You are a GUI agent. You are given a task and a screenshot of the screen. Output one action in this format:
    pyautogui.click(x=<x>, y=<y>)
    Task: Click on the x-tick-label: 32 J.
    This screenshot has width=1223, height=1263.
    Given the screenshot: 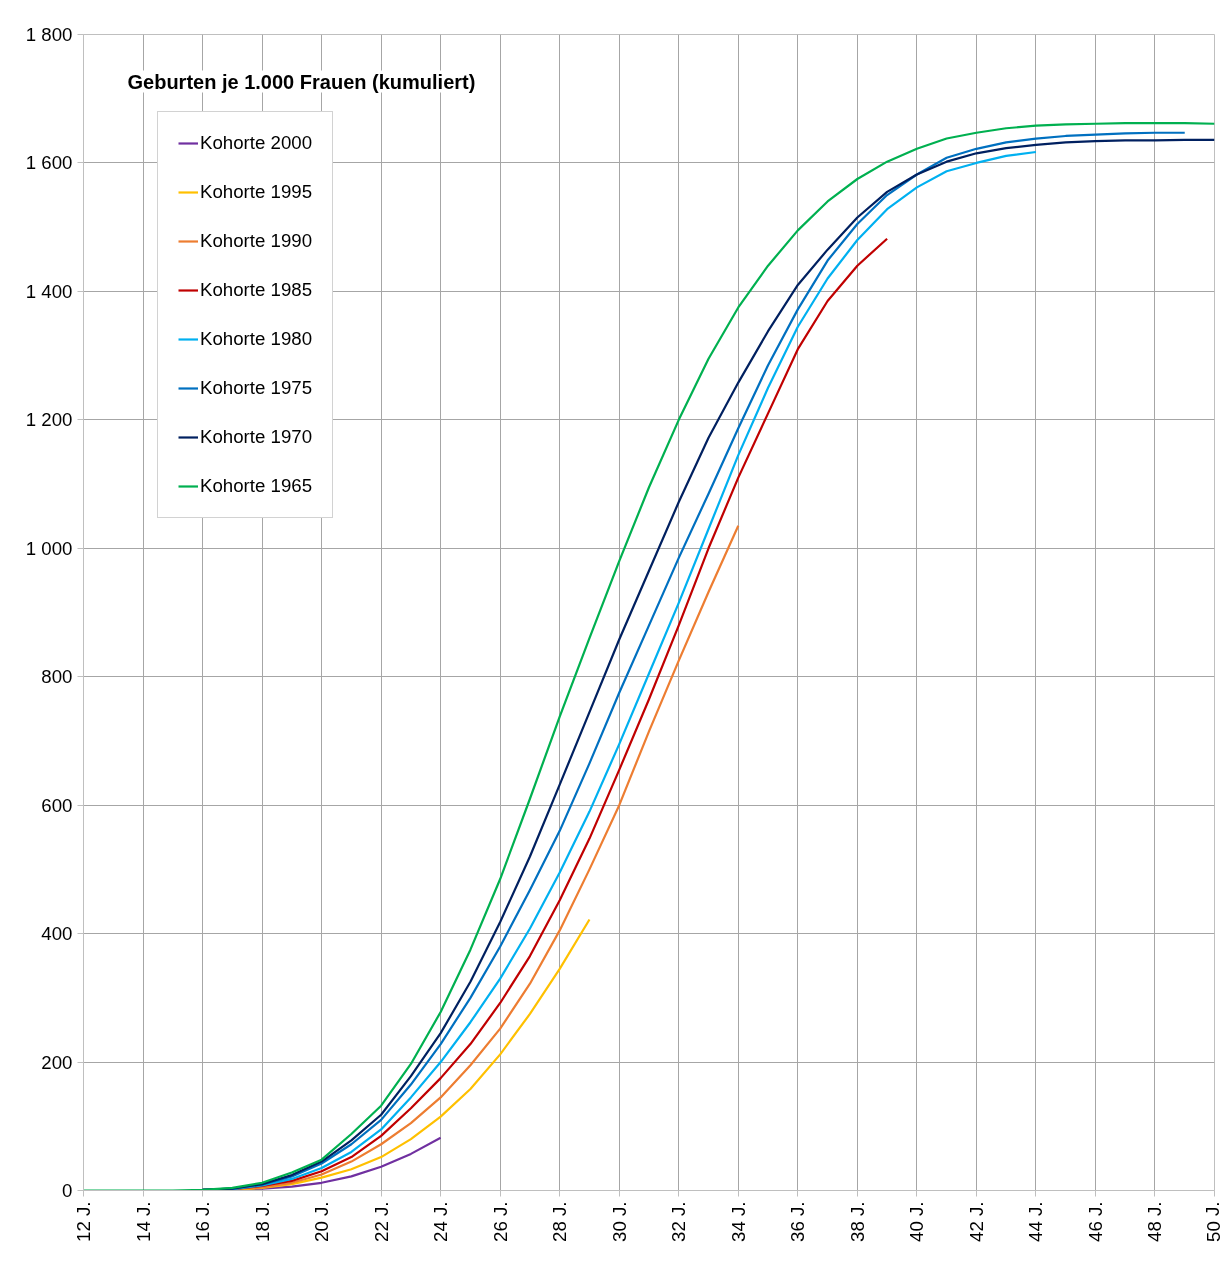 What is the action you would take?
    pyautogui.click(x=679, y=1221)
    